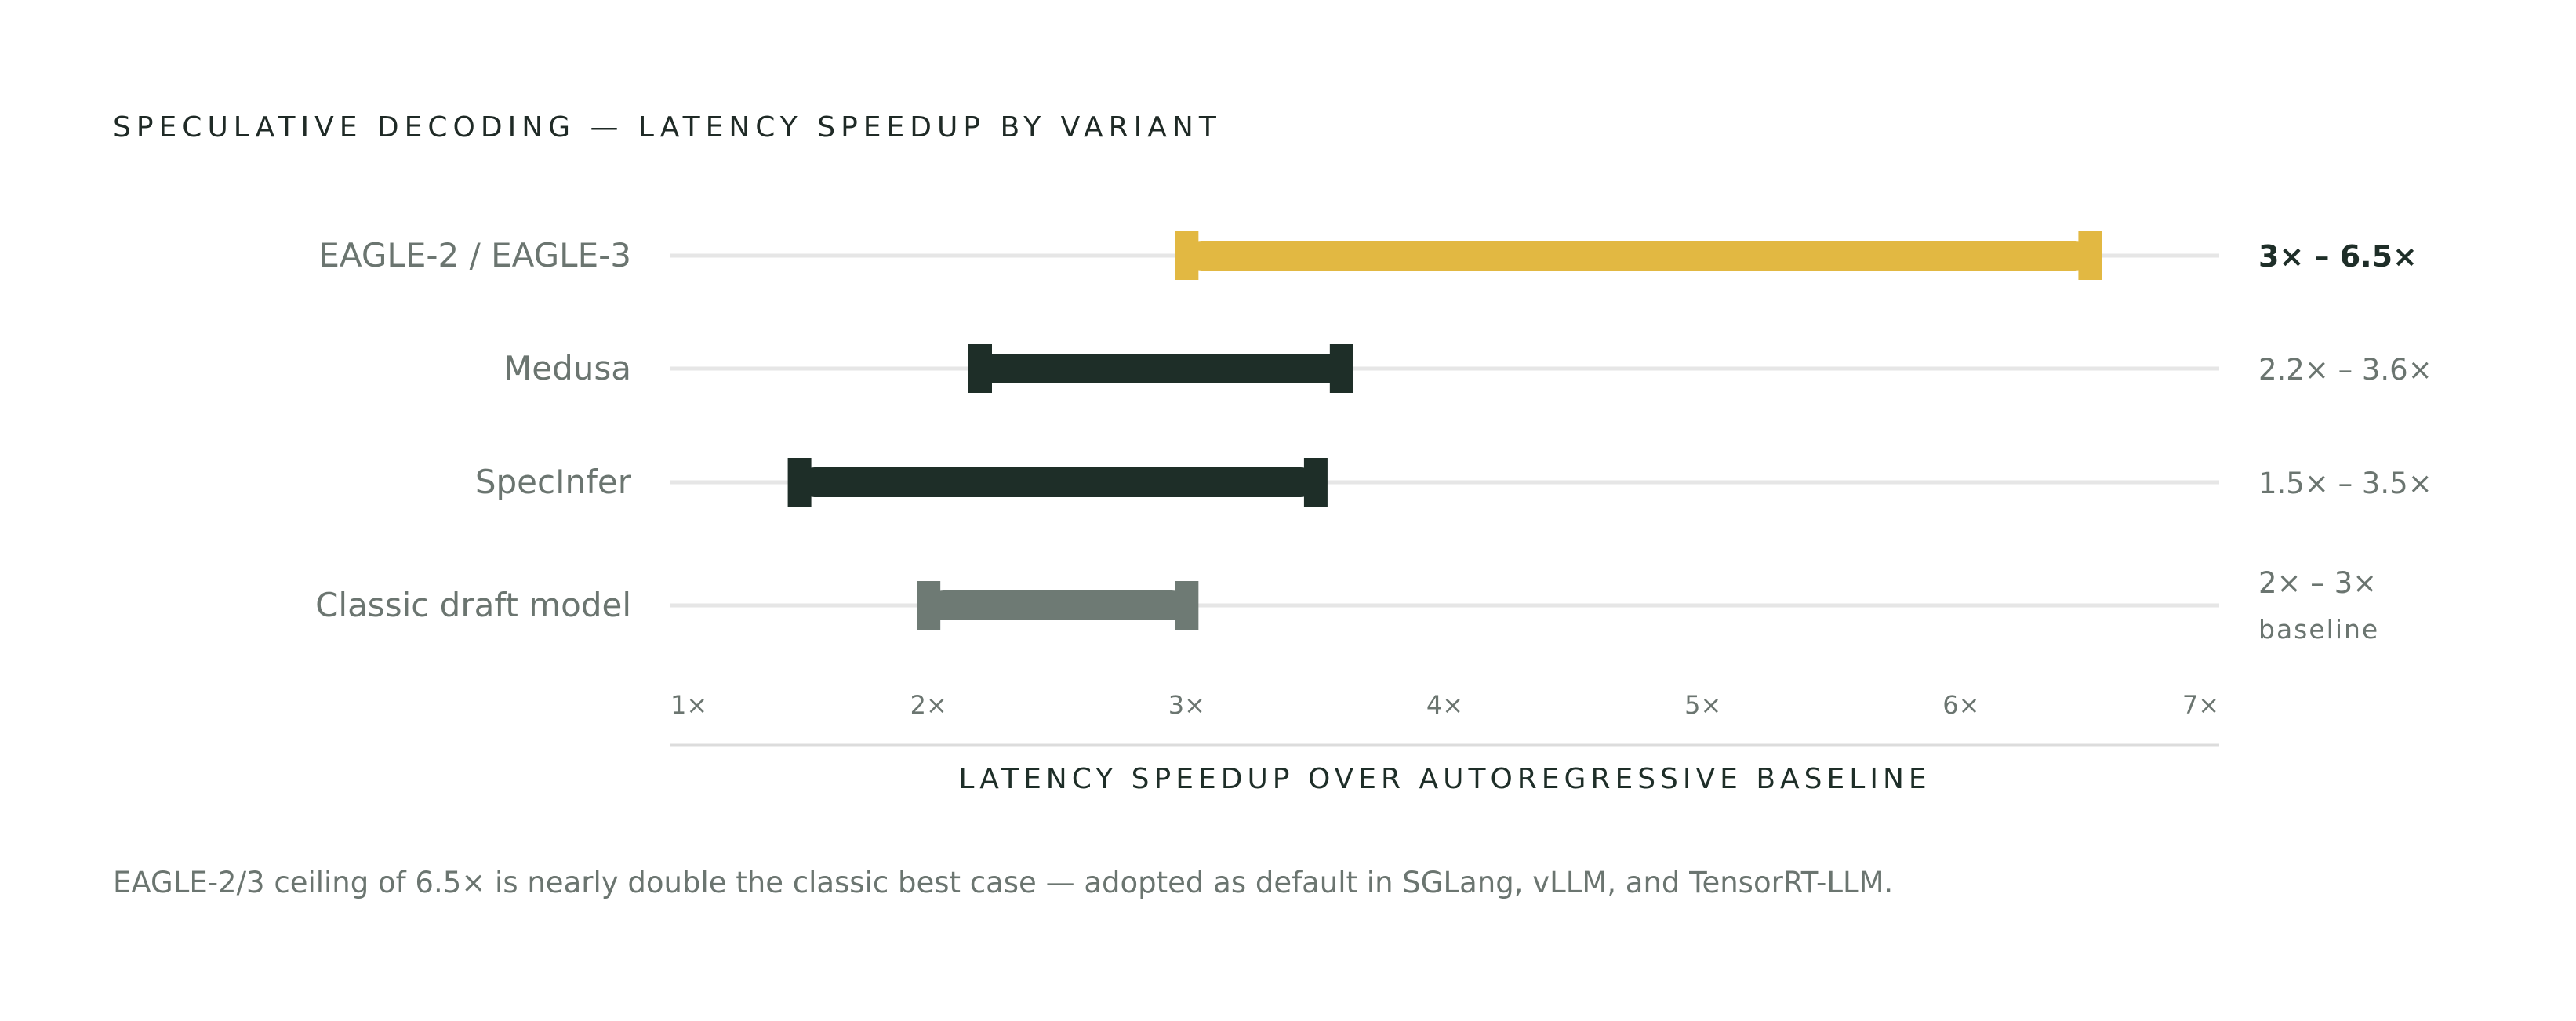  Describe the element at coordinates (2317, 583) in the screenshot. I see `range-value-label: 2× – 3×` at that location.